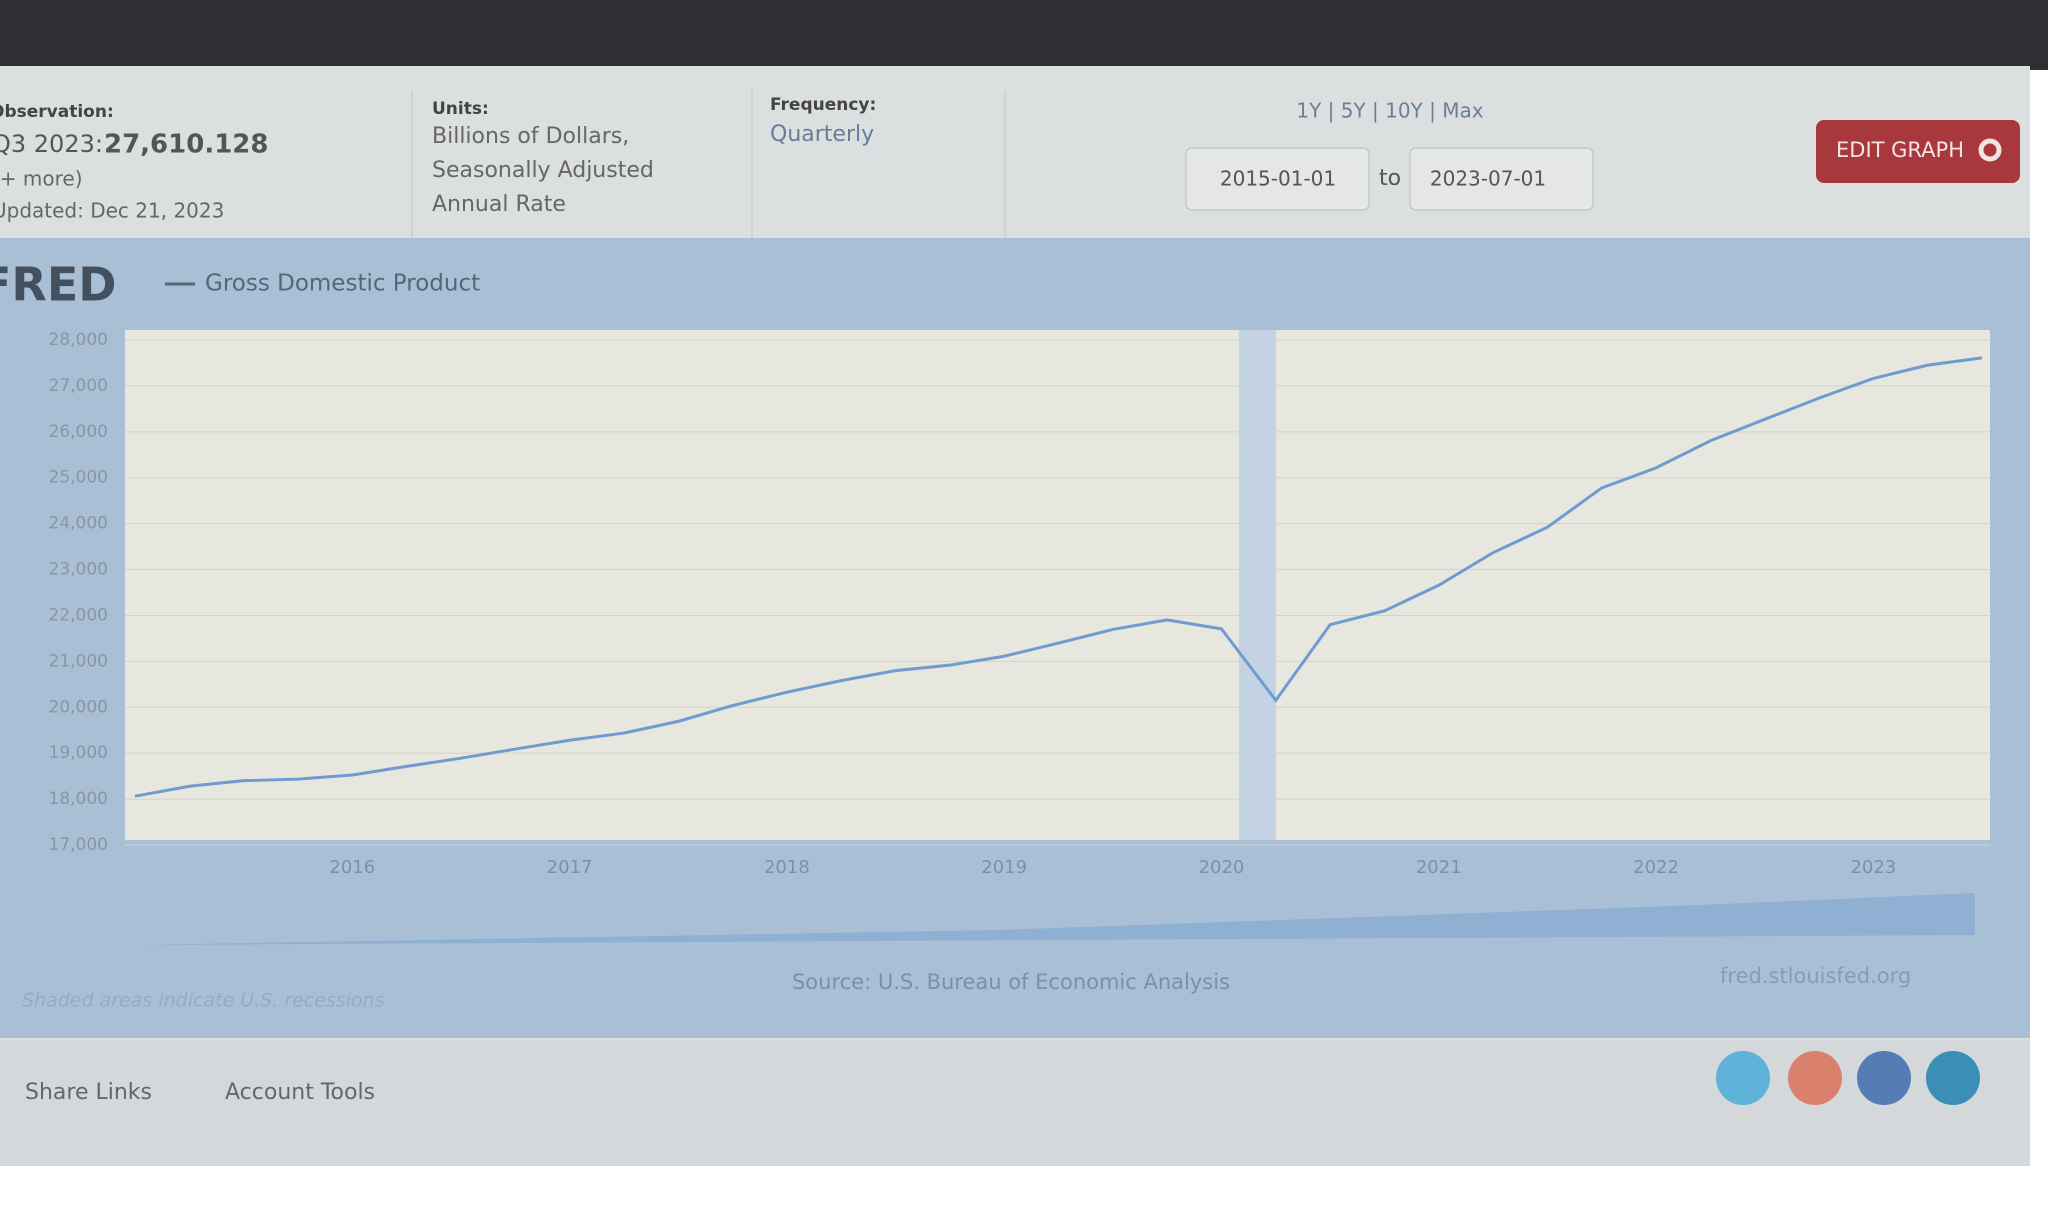  What do you see at coordinates (51, 144) in the screenshot?
I see `observation-period: Q3 2023:` at bounding box center [51, 144].